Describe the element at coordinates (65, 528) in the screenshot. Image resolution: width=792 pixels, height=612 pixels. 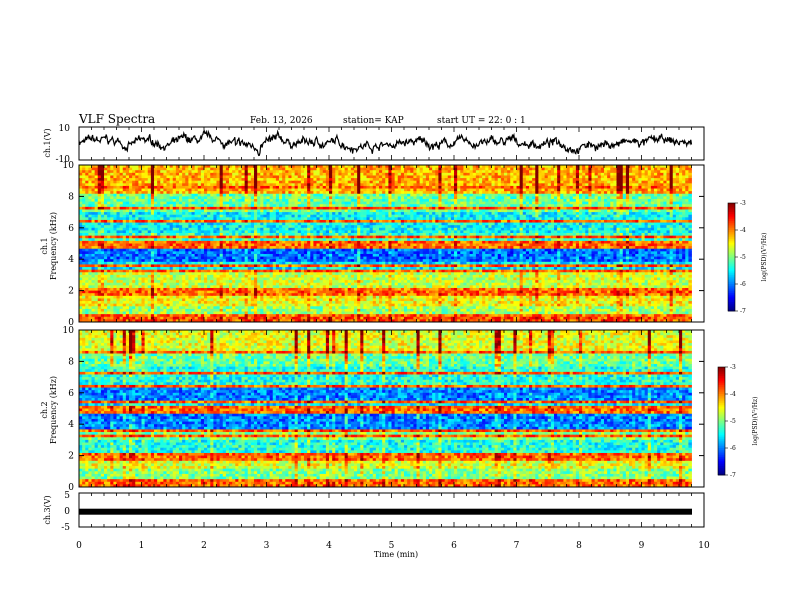
I see `ch3-ytick-bottom: -5` at that location.